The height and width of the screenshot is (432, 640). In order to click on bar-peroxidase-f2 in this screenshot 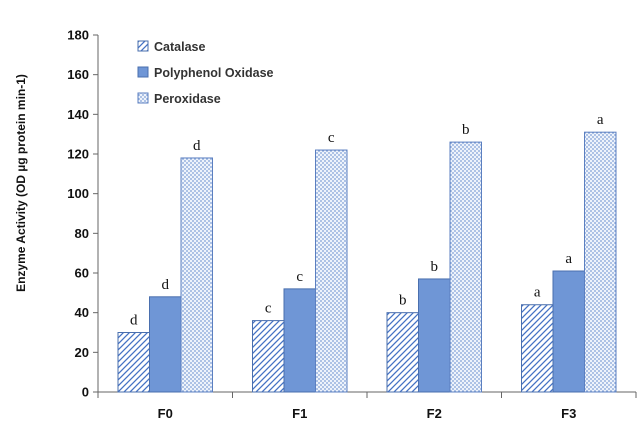, I will do `click(465, 267)`.